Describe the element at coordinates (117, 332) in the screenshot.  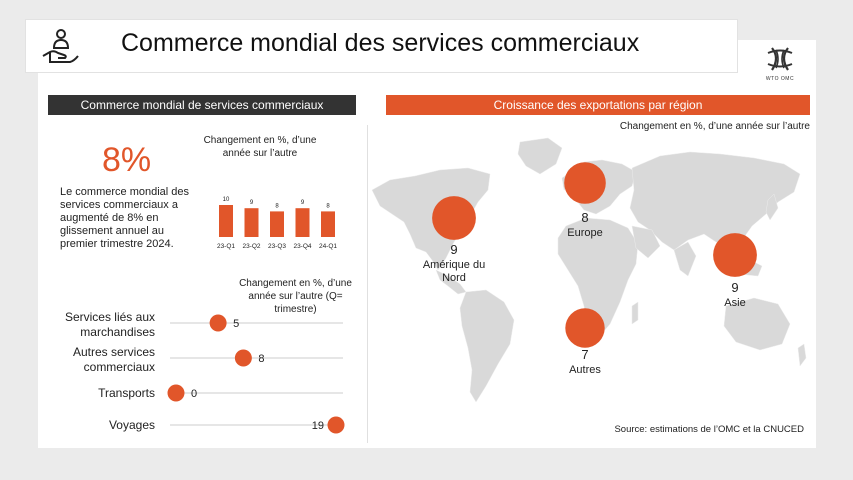
I see `dot-category-label: marchandises` at that location.